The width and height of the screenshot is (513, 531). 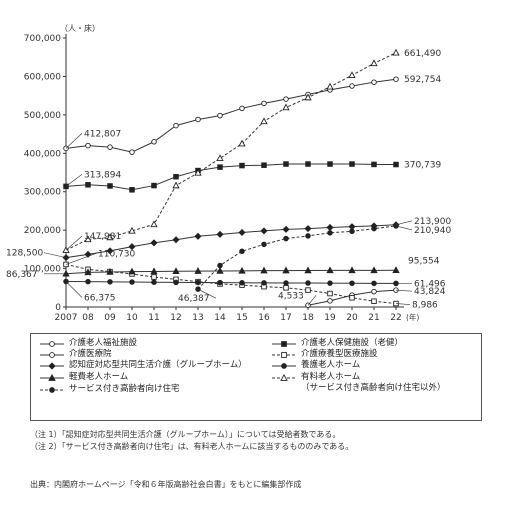 I want to click on legend-label: 介護療養型医療施設, so click(x=339, y=354).